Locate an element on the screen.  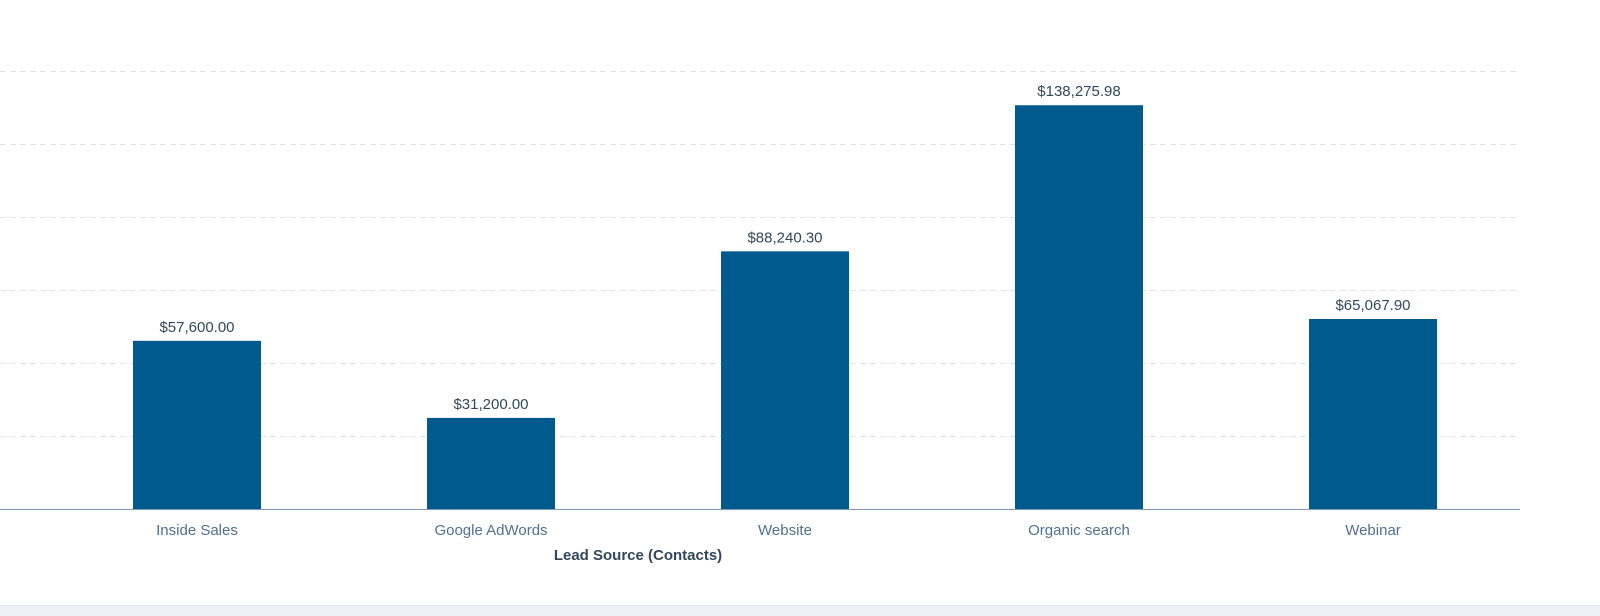
x-tick-label: Webinar is located at coordinates (1373, 530).